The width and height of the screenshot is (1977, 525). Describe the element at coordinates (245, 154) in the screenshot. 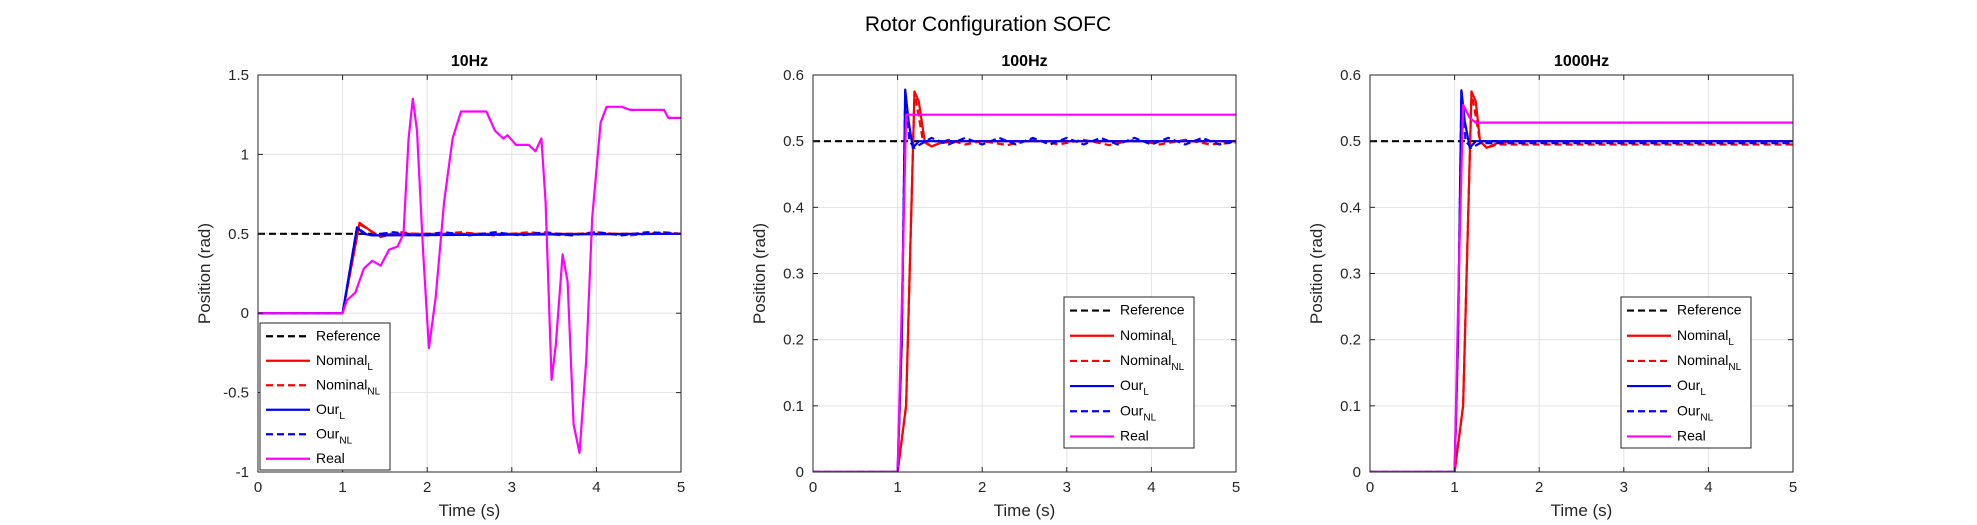

I see `y-tick-label: 1` at that location.